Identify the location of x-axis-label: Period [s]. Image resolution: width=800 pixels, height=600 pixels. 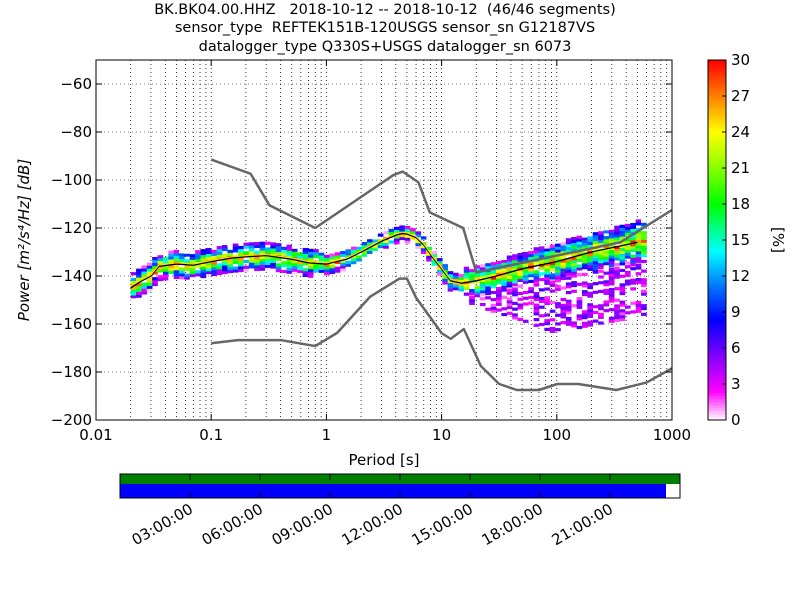
(383, 460).